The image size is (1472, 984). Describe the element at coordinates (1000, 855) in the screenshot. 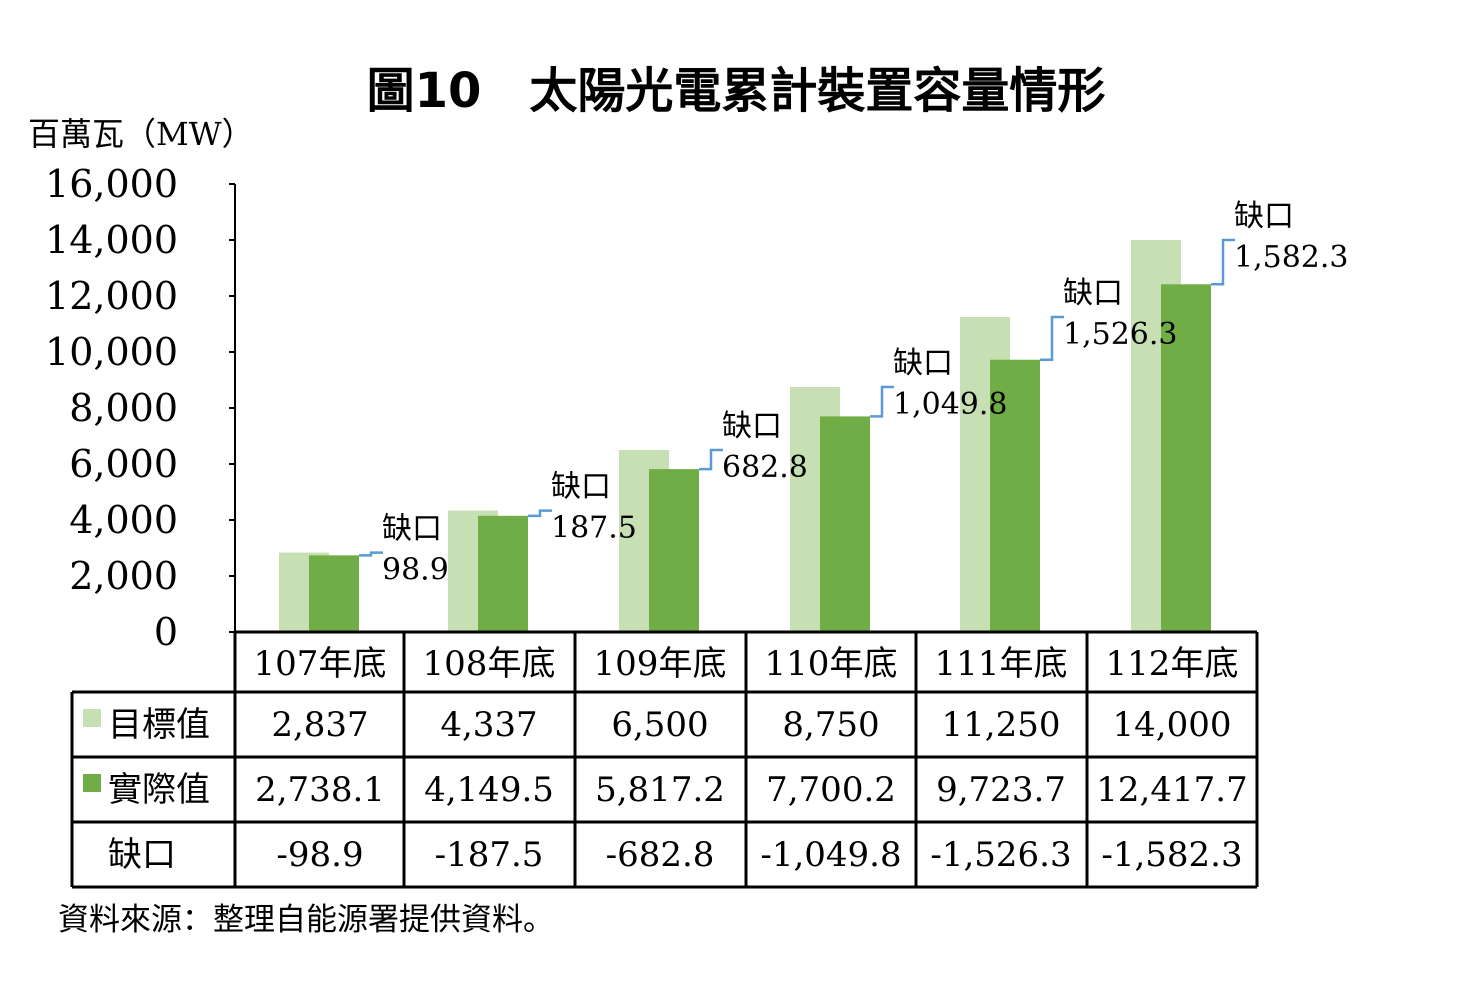

I see `table-cell-gap: -1,526.3` at that location.